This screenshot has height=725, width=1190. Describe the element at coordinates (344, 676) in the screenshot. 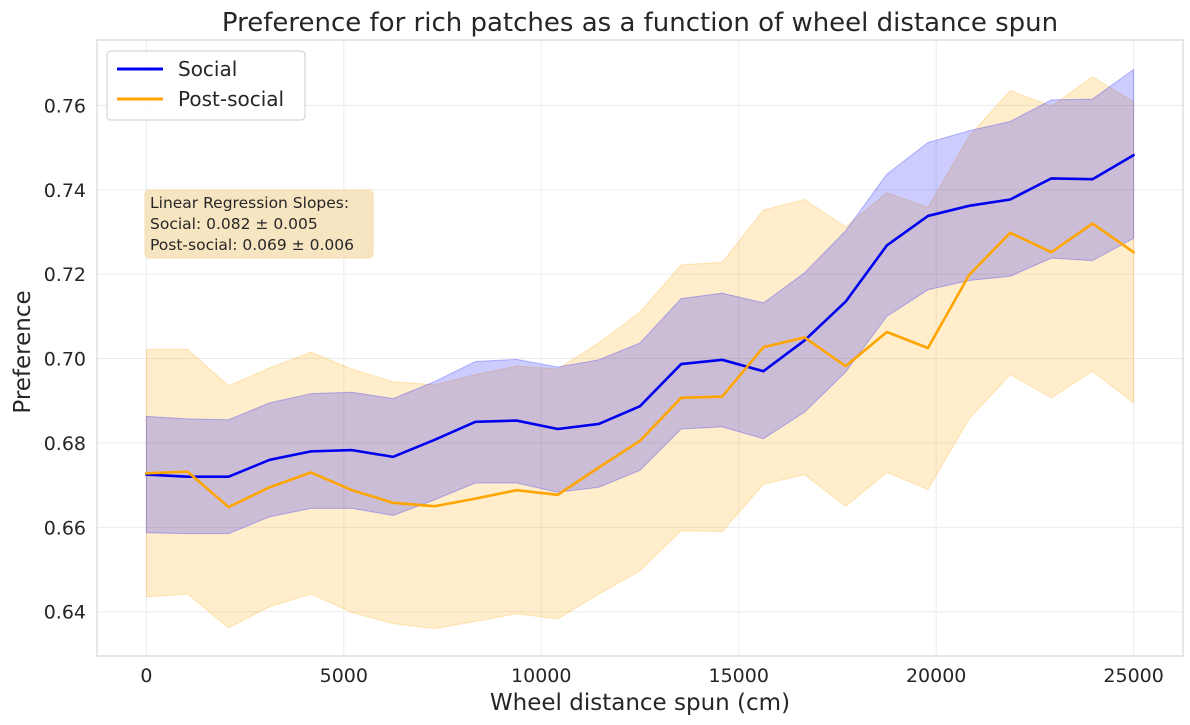

I see `x-tick-label: 5000` at that location.